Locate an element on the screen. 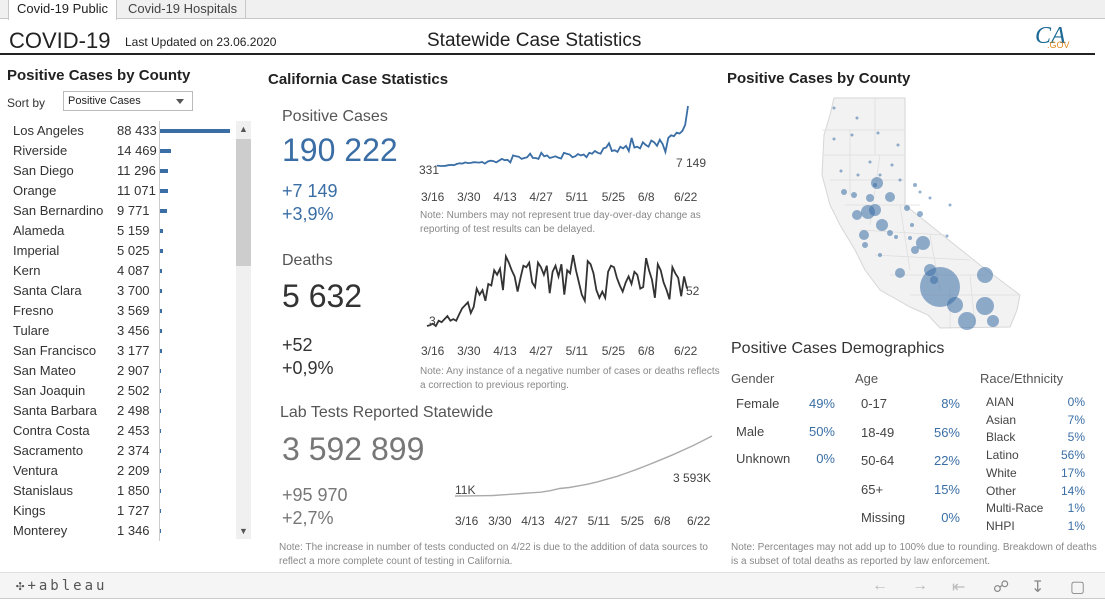 The image size is (1105, 604). positive-cases-chart is located at coordinates (565, 140).